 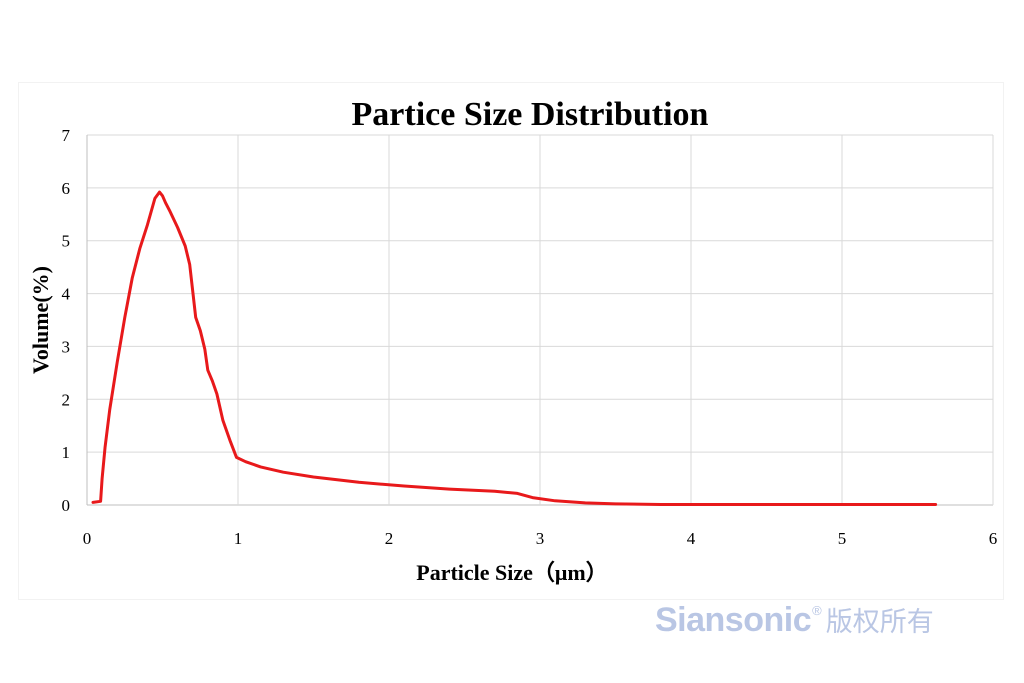 What do you see at coordinates (733, 620) in the screenshot?
I see `watermark-brand: Siansonic` at bounding box center [733, 620].